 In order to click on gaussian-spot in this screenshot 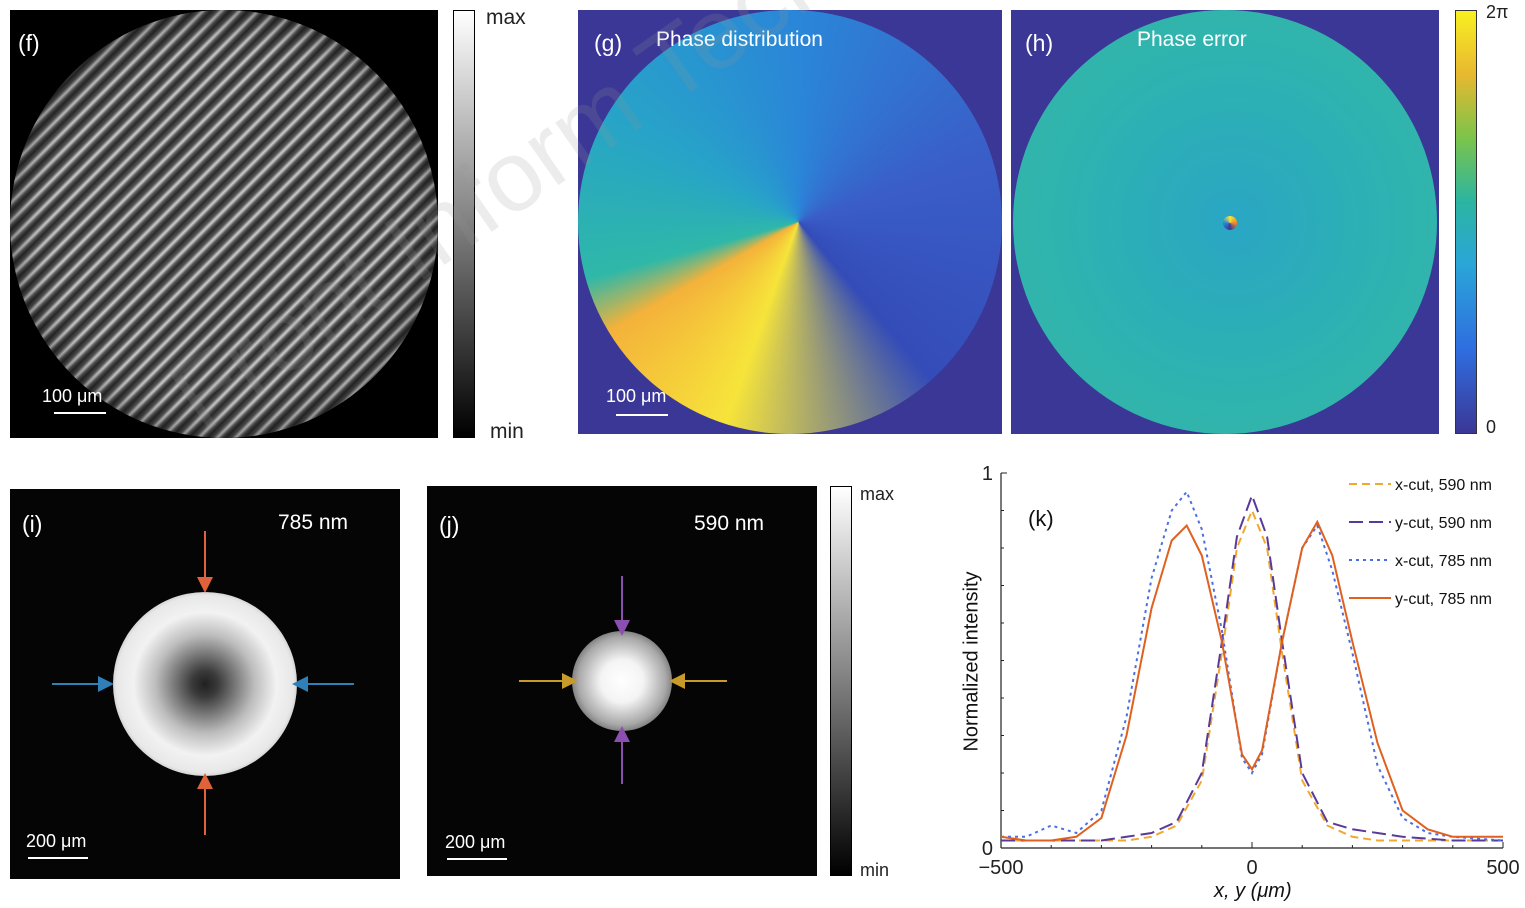, I will do `click(622, 681)`.